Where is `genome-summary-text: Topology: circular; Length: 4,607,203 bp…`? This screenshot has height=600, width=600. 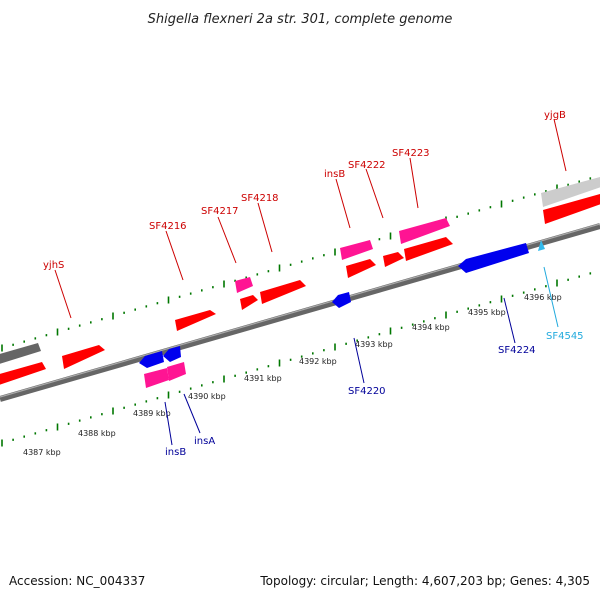 genome-summary-text: Topology: circular; Length: 4,607,203 bp… is located at coordinates (424, 581).